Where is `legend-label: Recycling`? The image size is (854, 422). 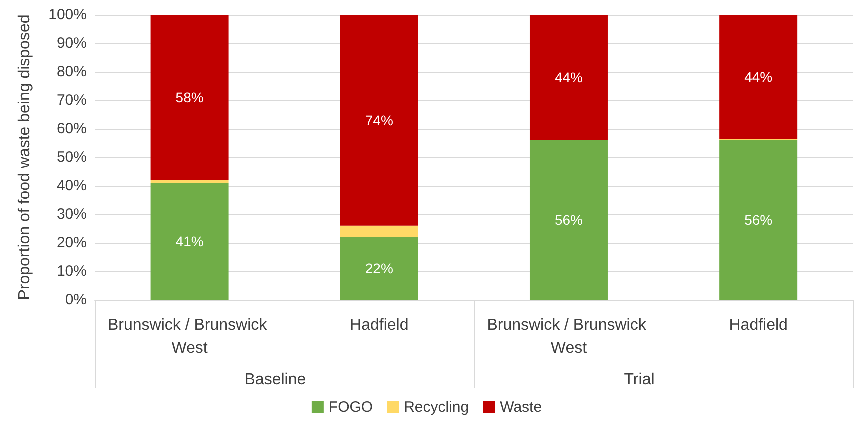 legend-label: Recycling is located at coordinates (437, 407).